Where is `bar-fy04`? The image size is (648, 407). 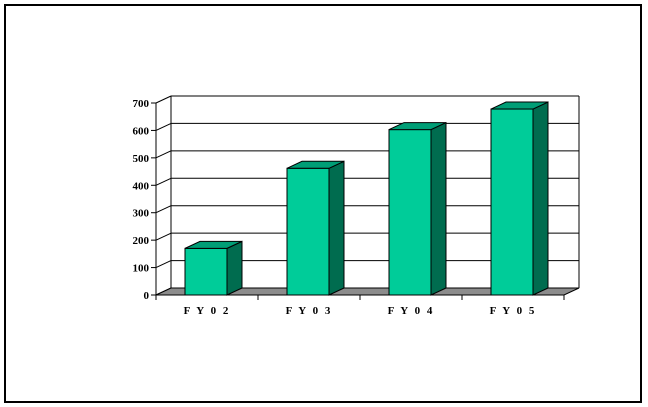 bar-fy04 is located at coordinates (417, 208).